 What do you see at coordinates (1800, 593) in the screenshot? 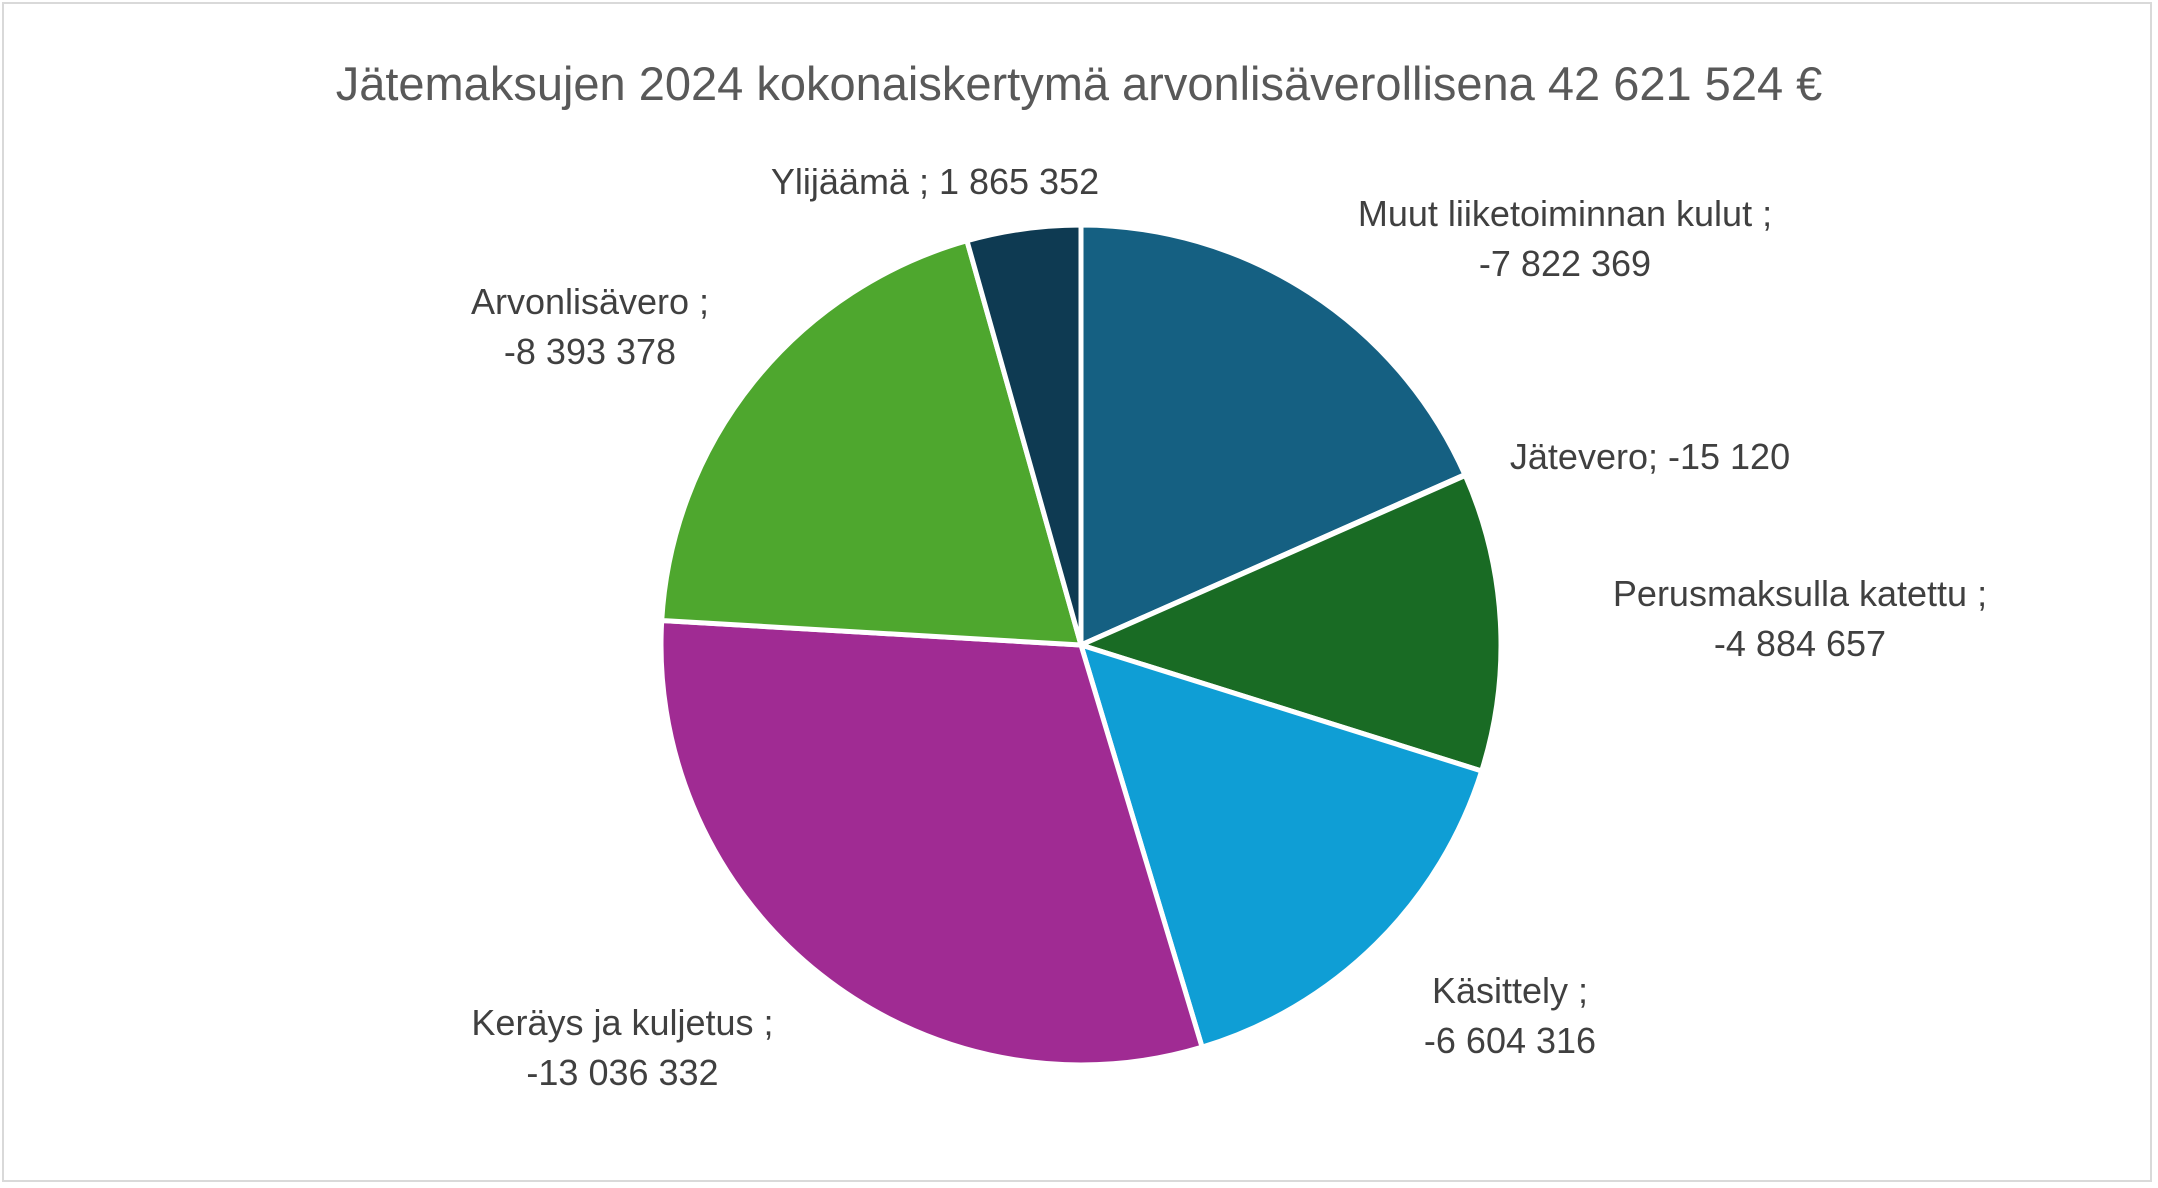
I see `label-perusmaksulla-katettu-name: Perusmaksulla katettu ;` at bounding box center [1800, 593].